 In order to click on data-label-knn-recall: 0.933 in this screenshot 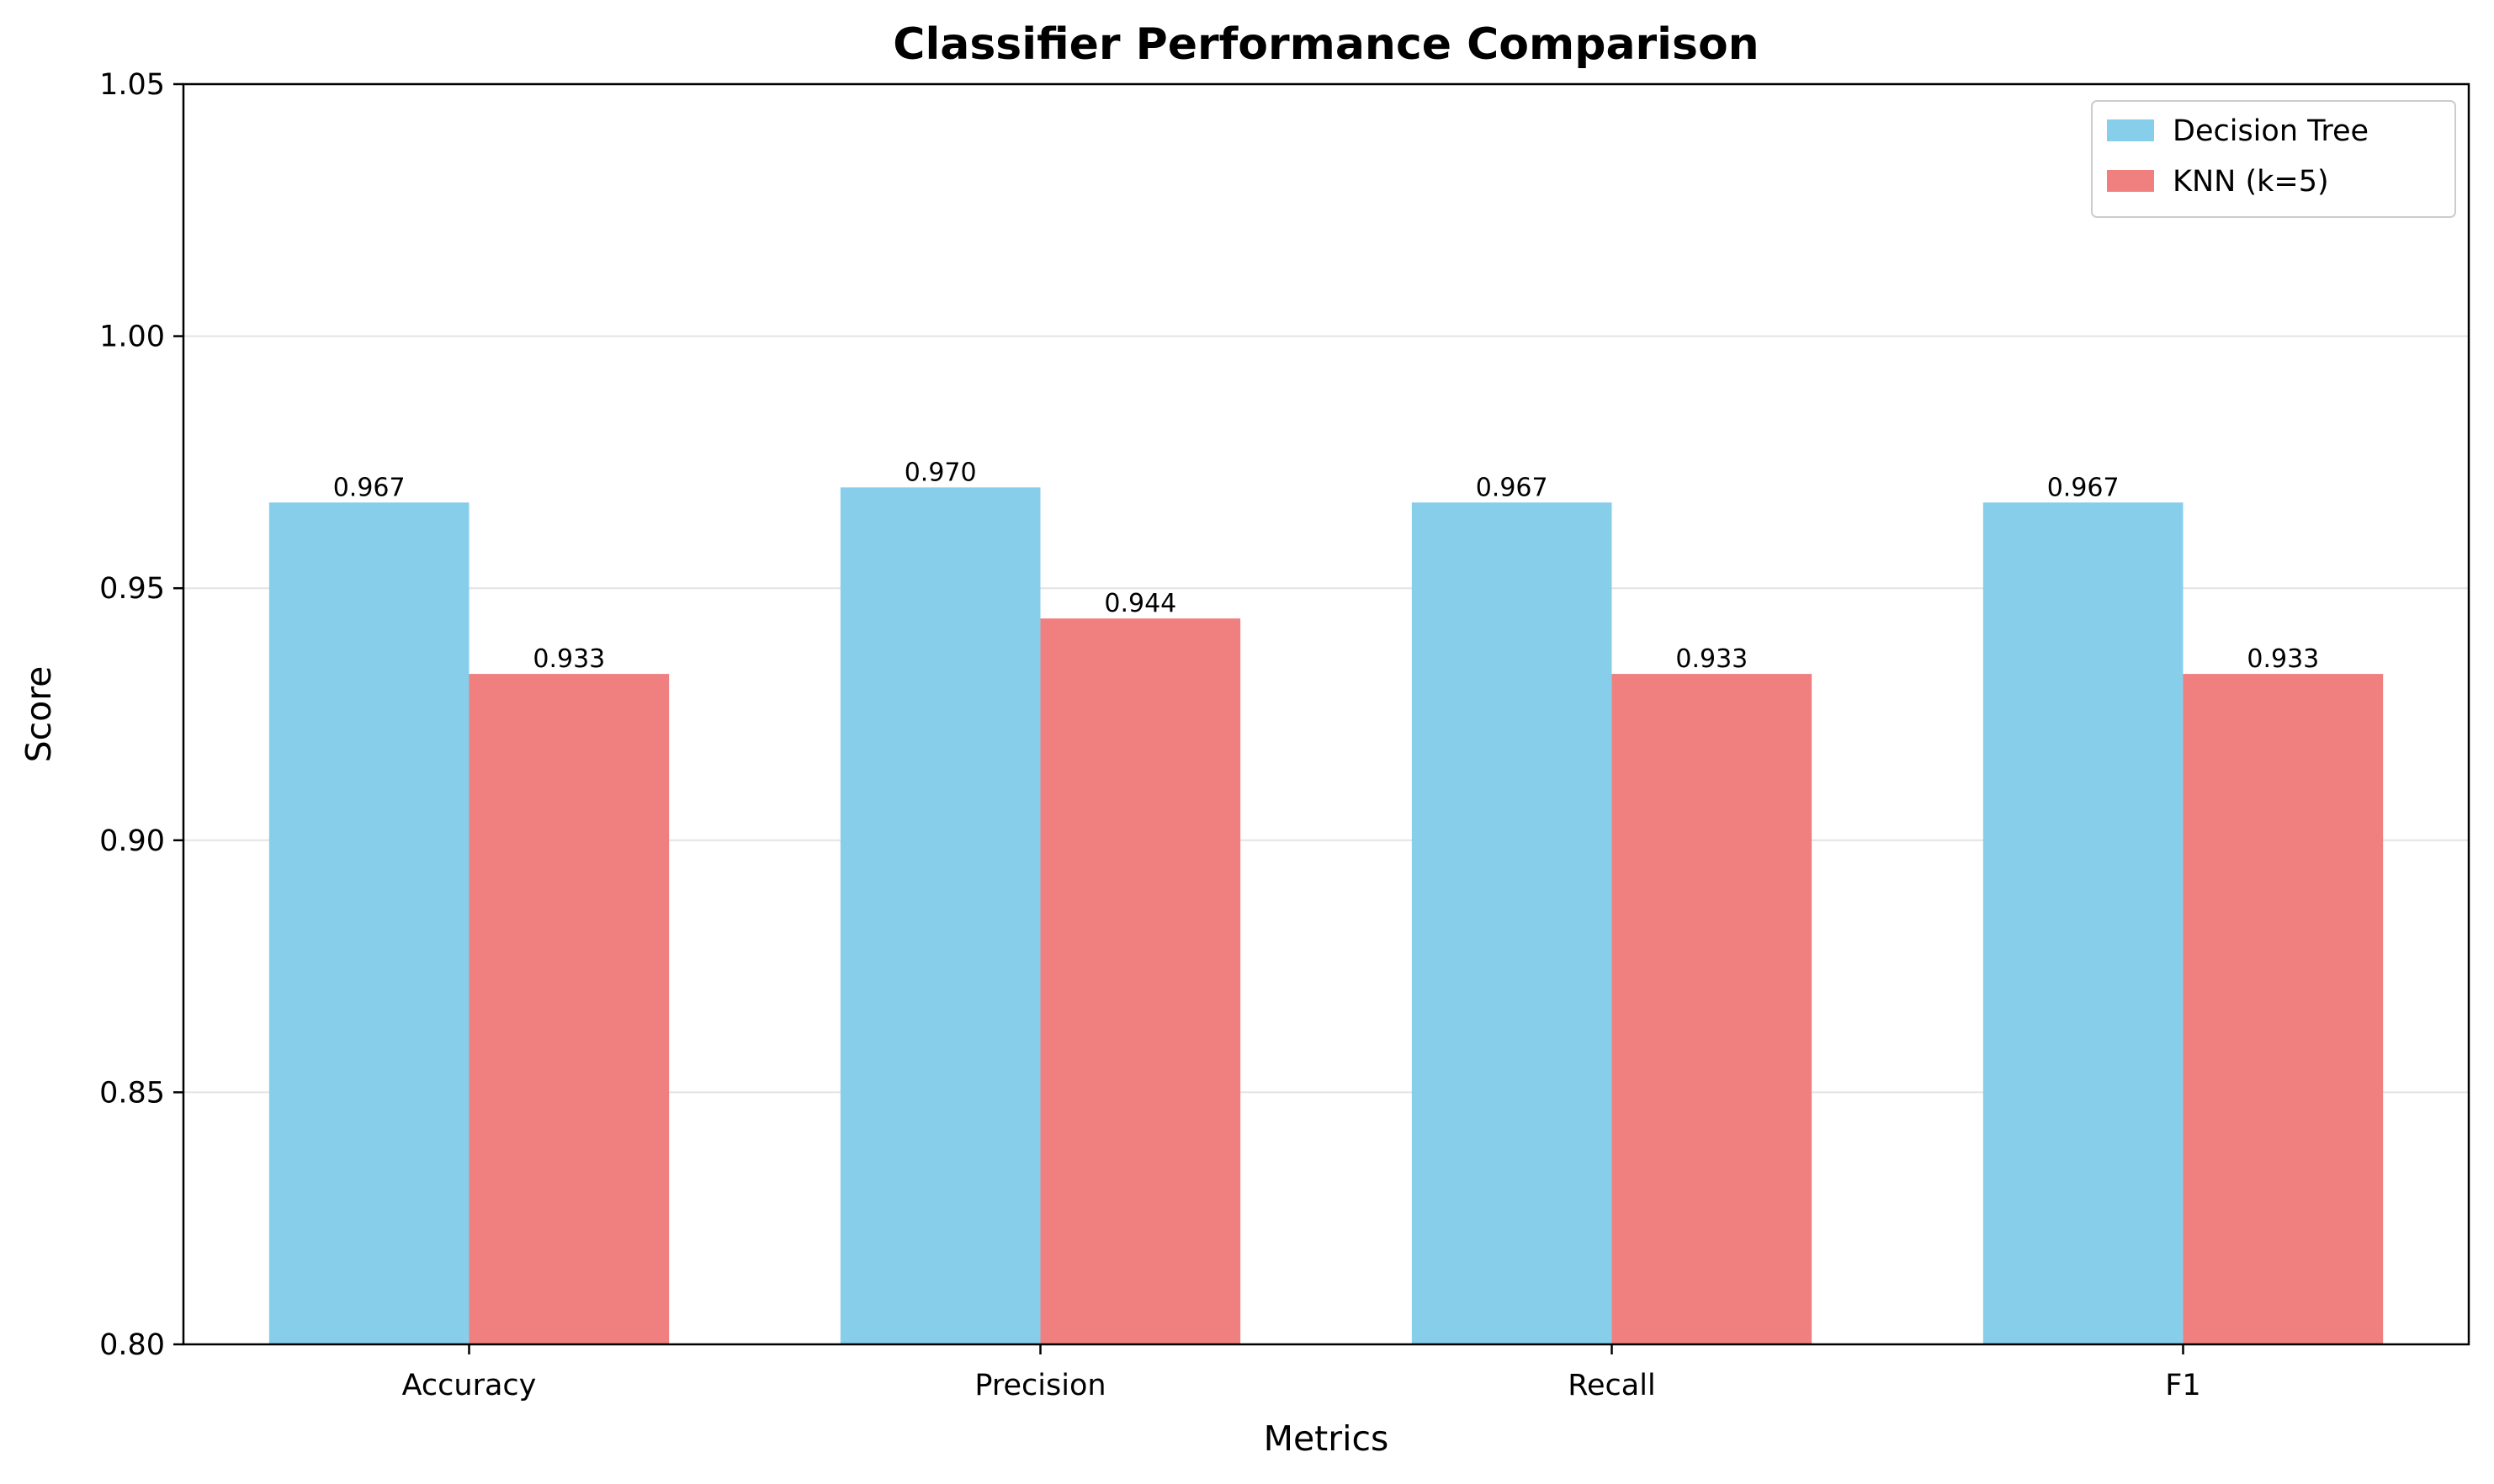, I will do `click(1712, 659)`.